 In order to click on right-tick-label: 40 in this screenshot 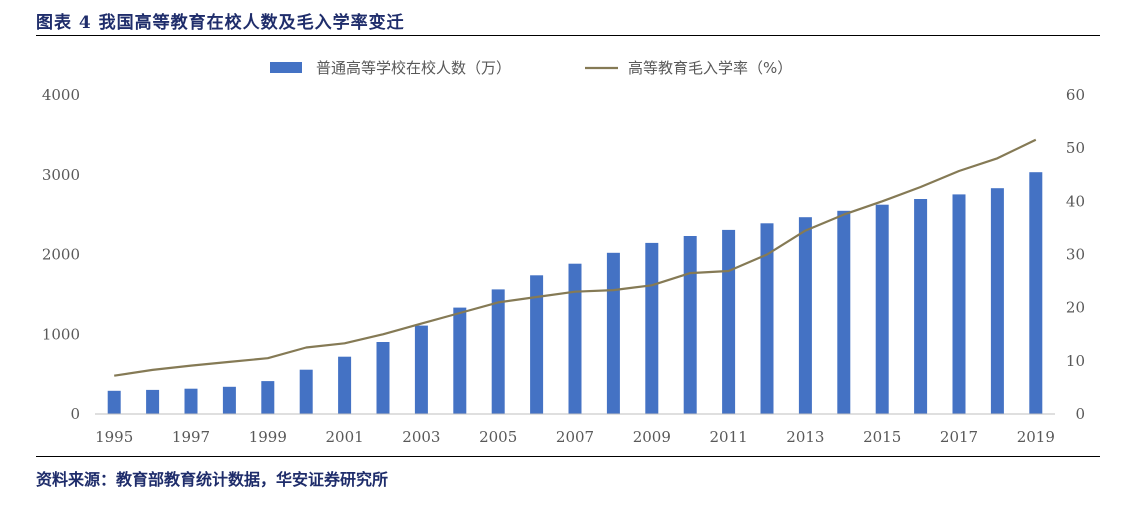, I will do `click(1075, 201)`.